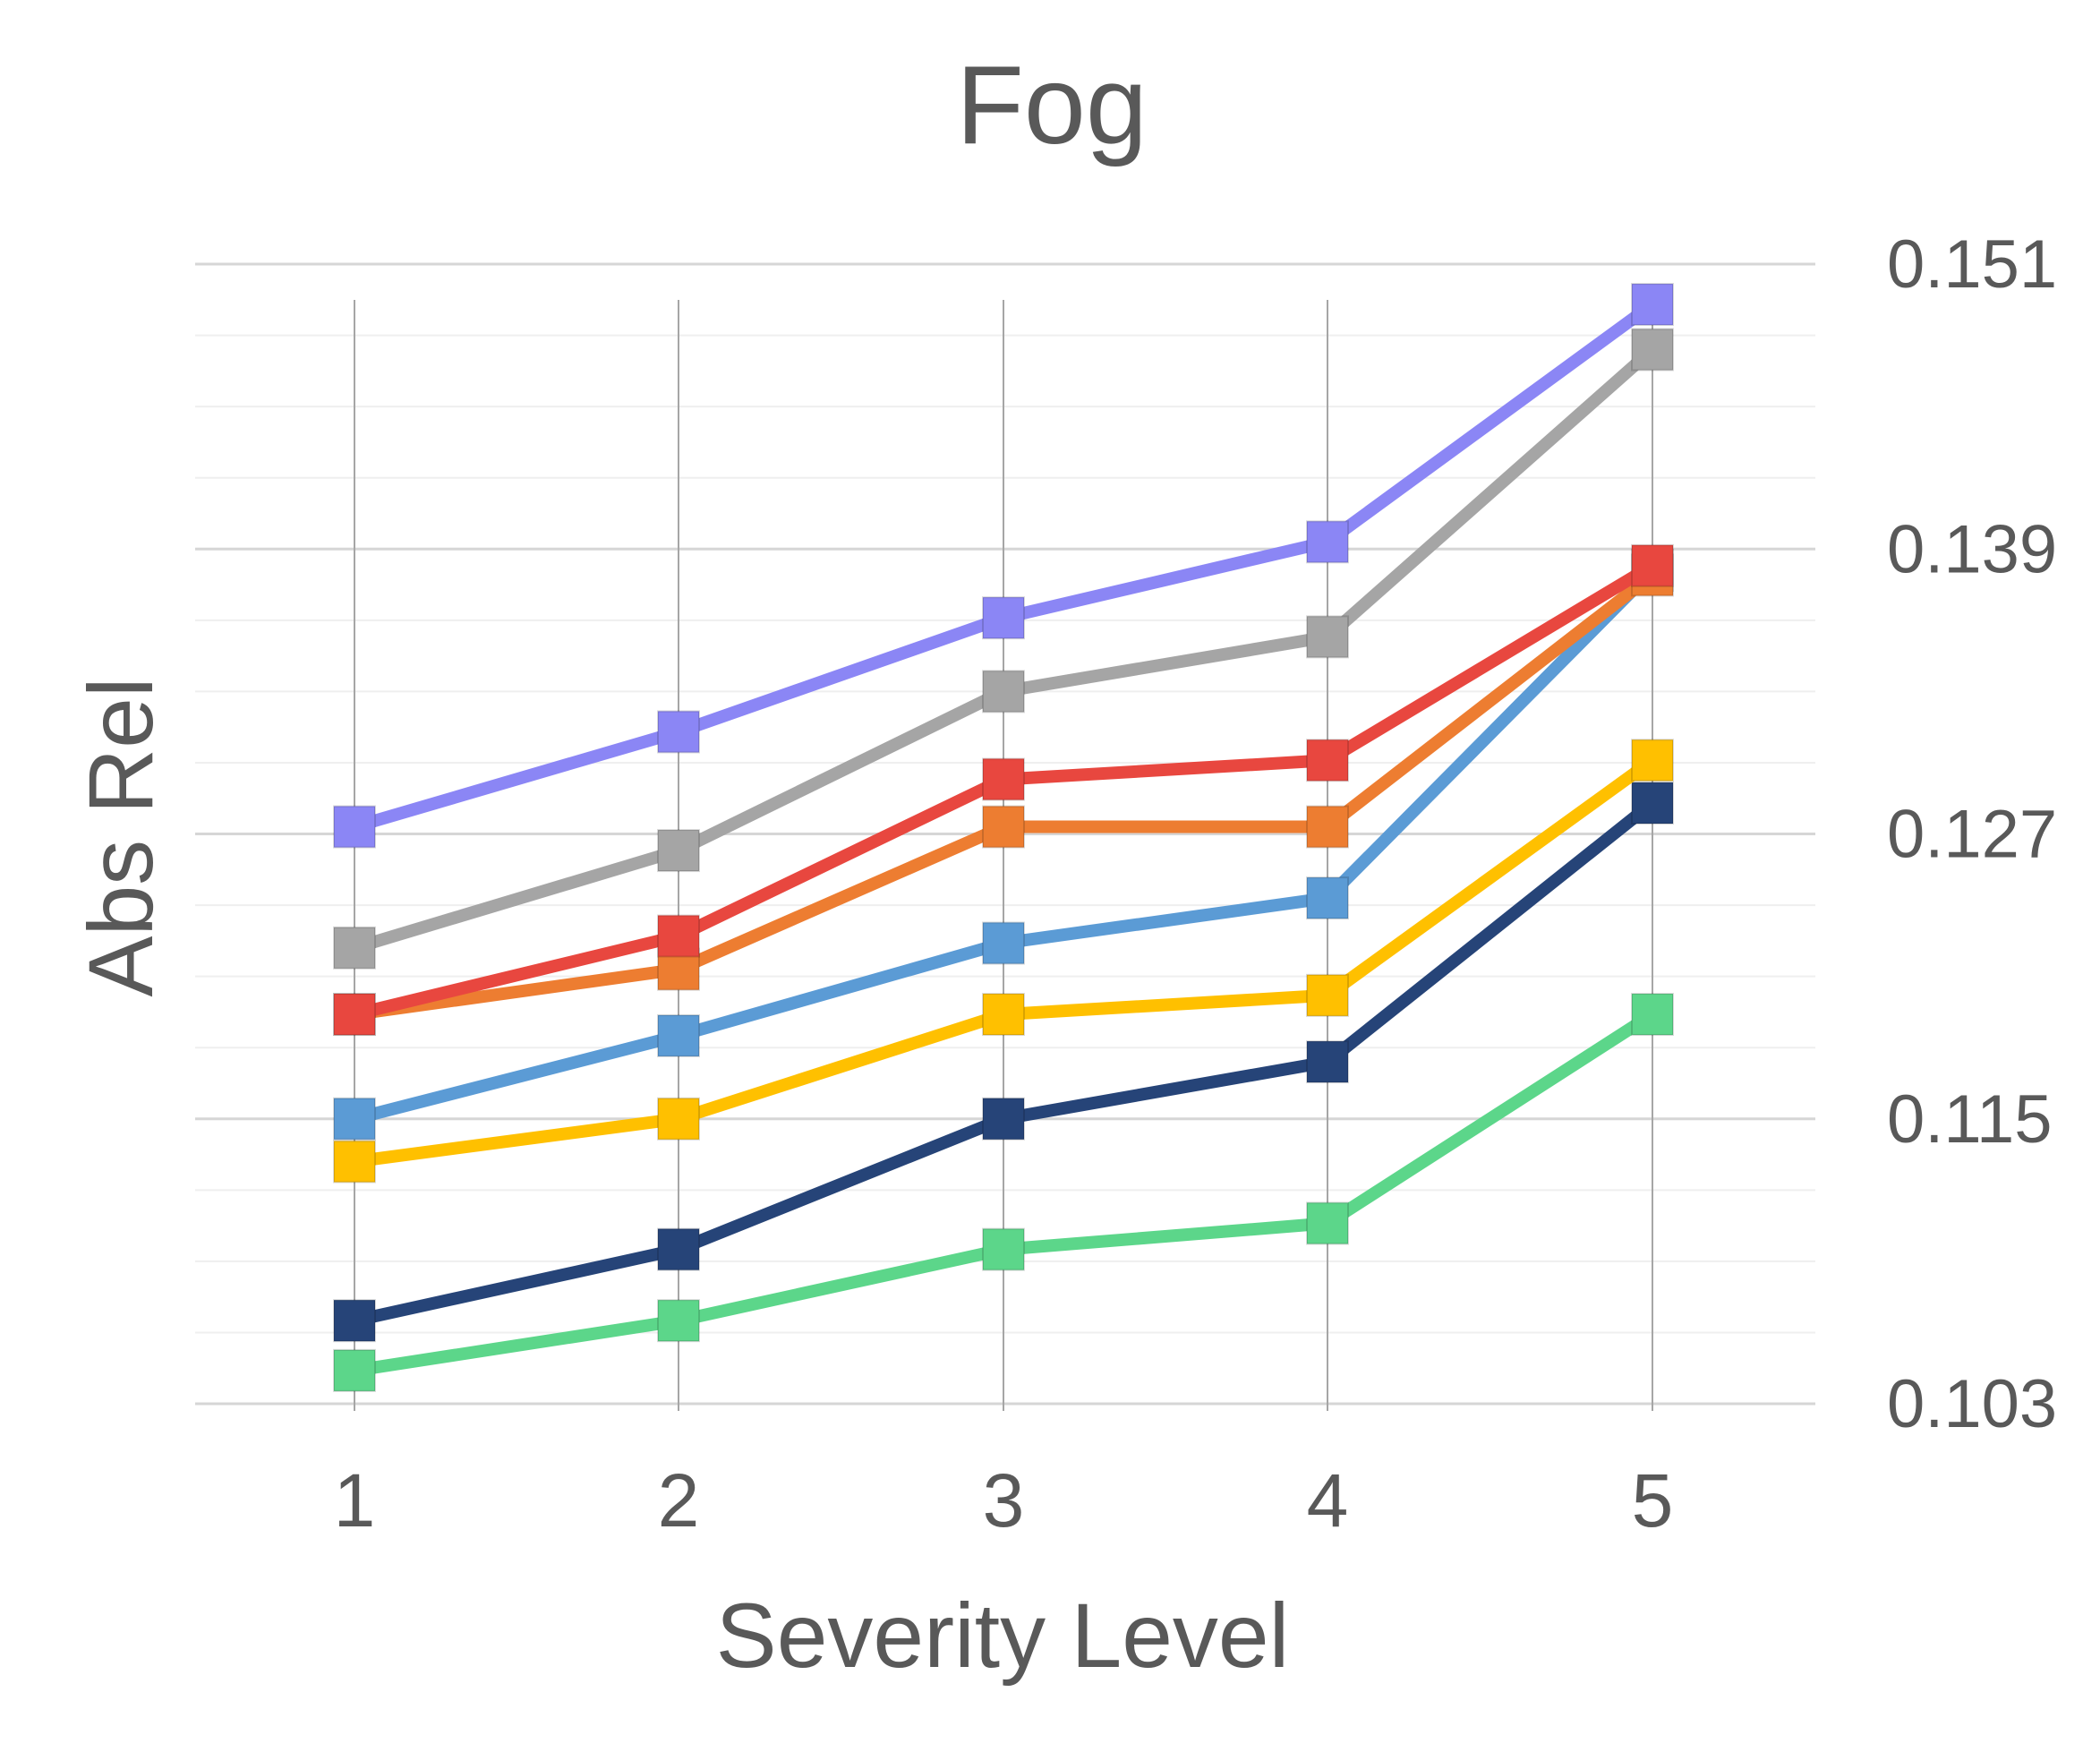 The height and width of the screenshot is (1752, 2100). Describe the element at coordinates (1972, 549) in the screenshot. I see `y-tick-label: 0.139` at that location.